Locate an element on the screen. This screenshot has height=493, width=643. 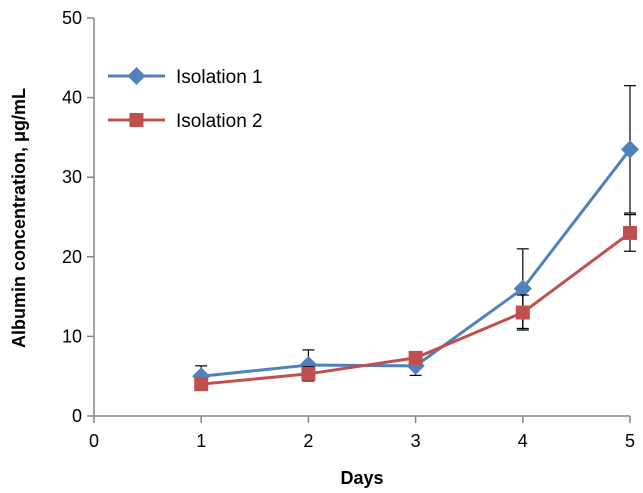
x-tick-label: 1 is located at coordinates (201, 441).